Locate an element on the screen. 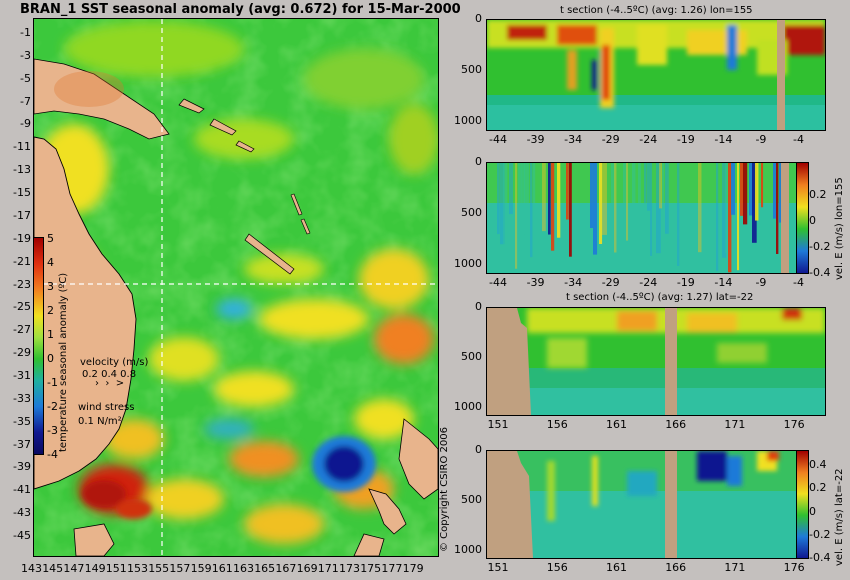 The image size is (850, 580). colorbar-tick: 0 is located at coordinates (812, 220).